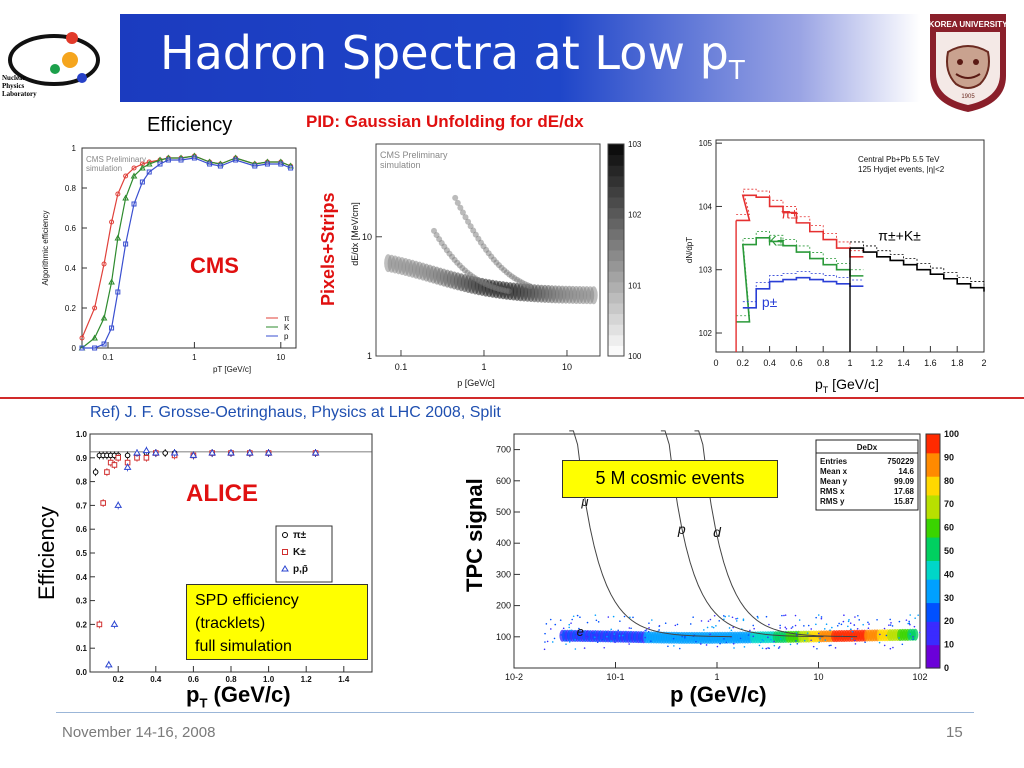 The image size is (1024, 768). What do you see at coordinates (957, 363) in the screenshot?
I see `x-tick-label: 1.8` at bounding box center [957, 363].